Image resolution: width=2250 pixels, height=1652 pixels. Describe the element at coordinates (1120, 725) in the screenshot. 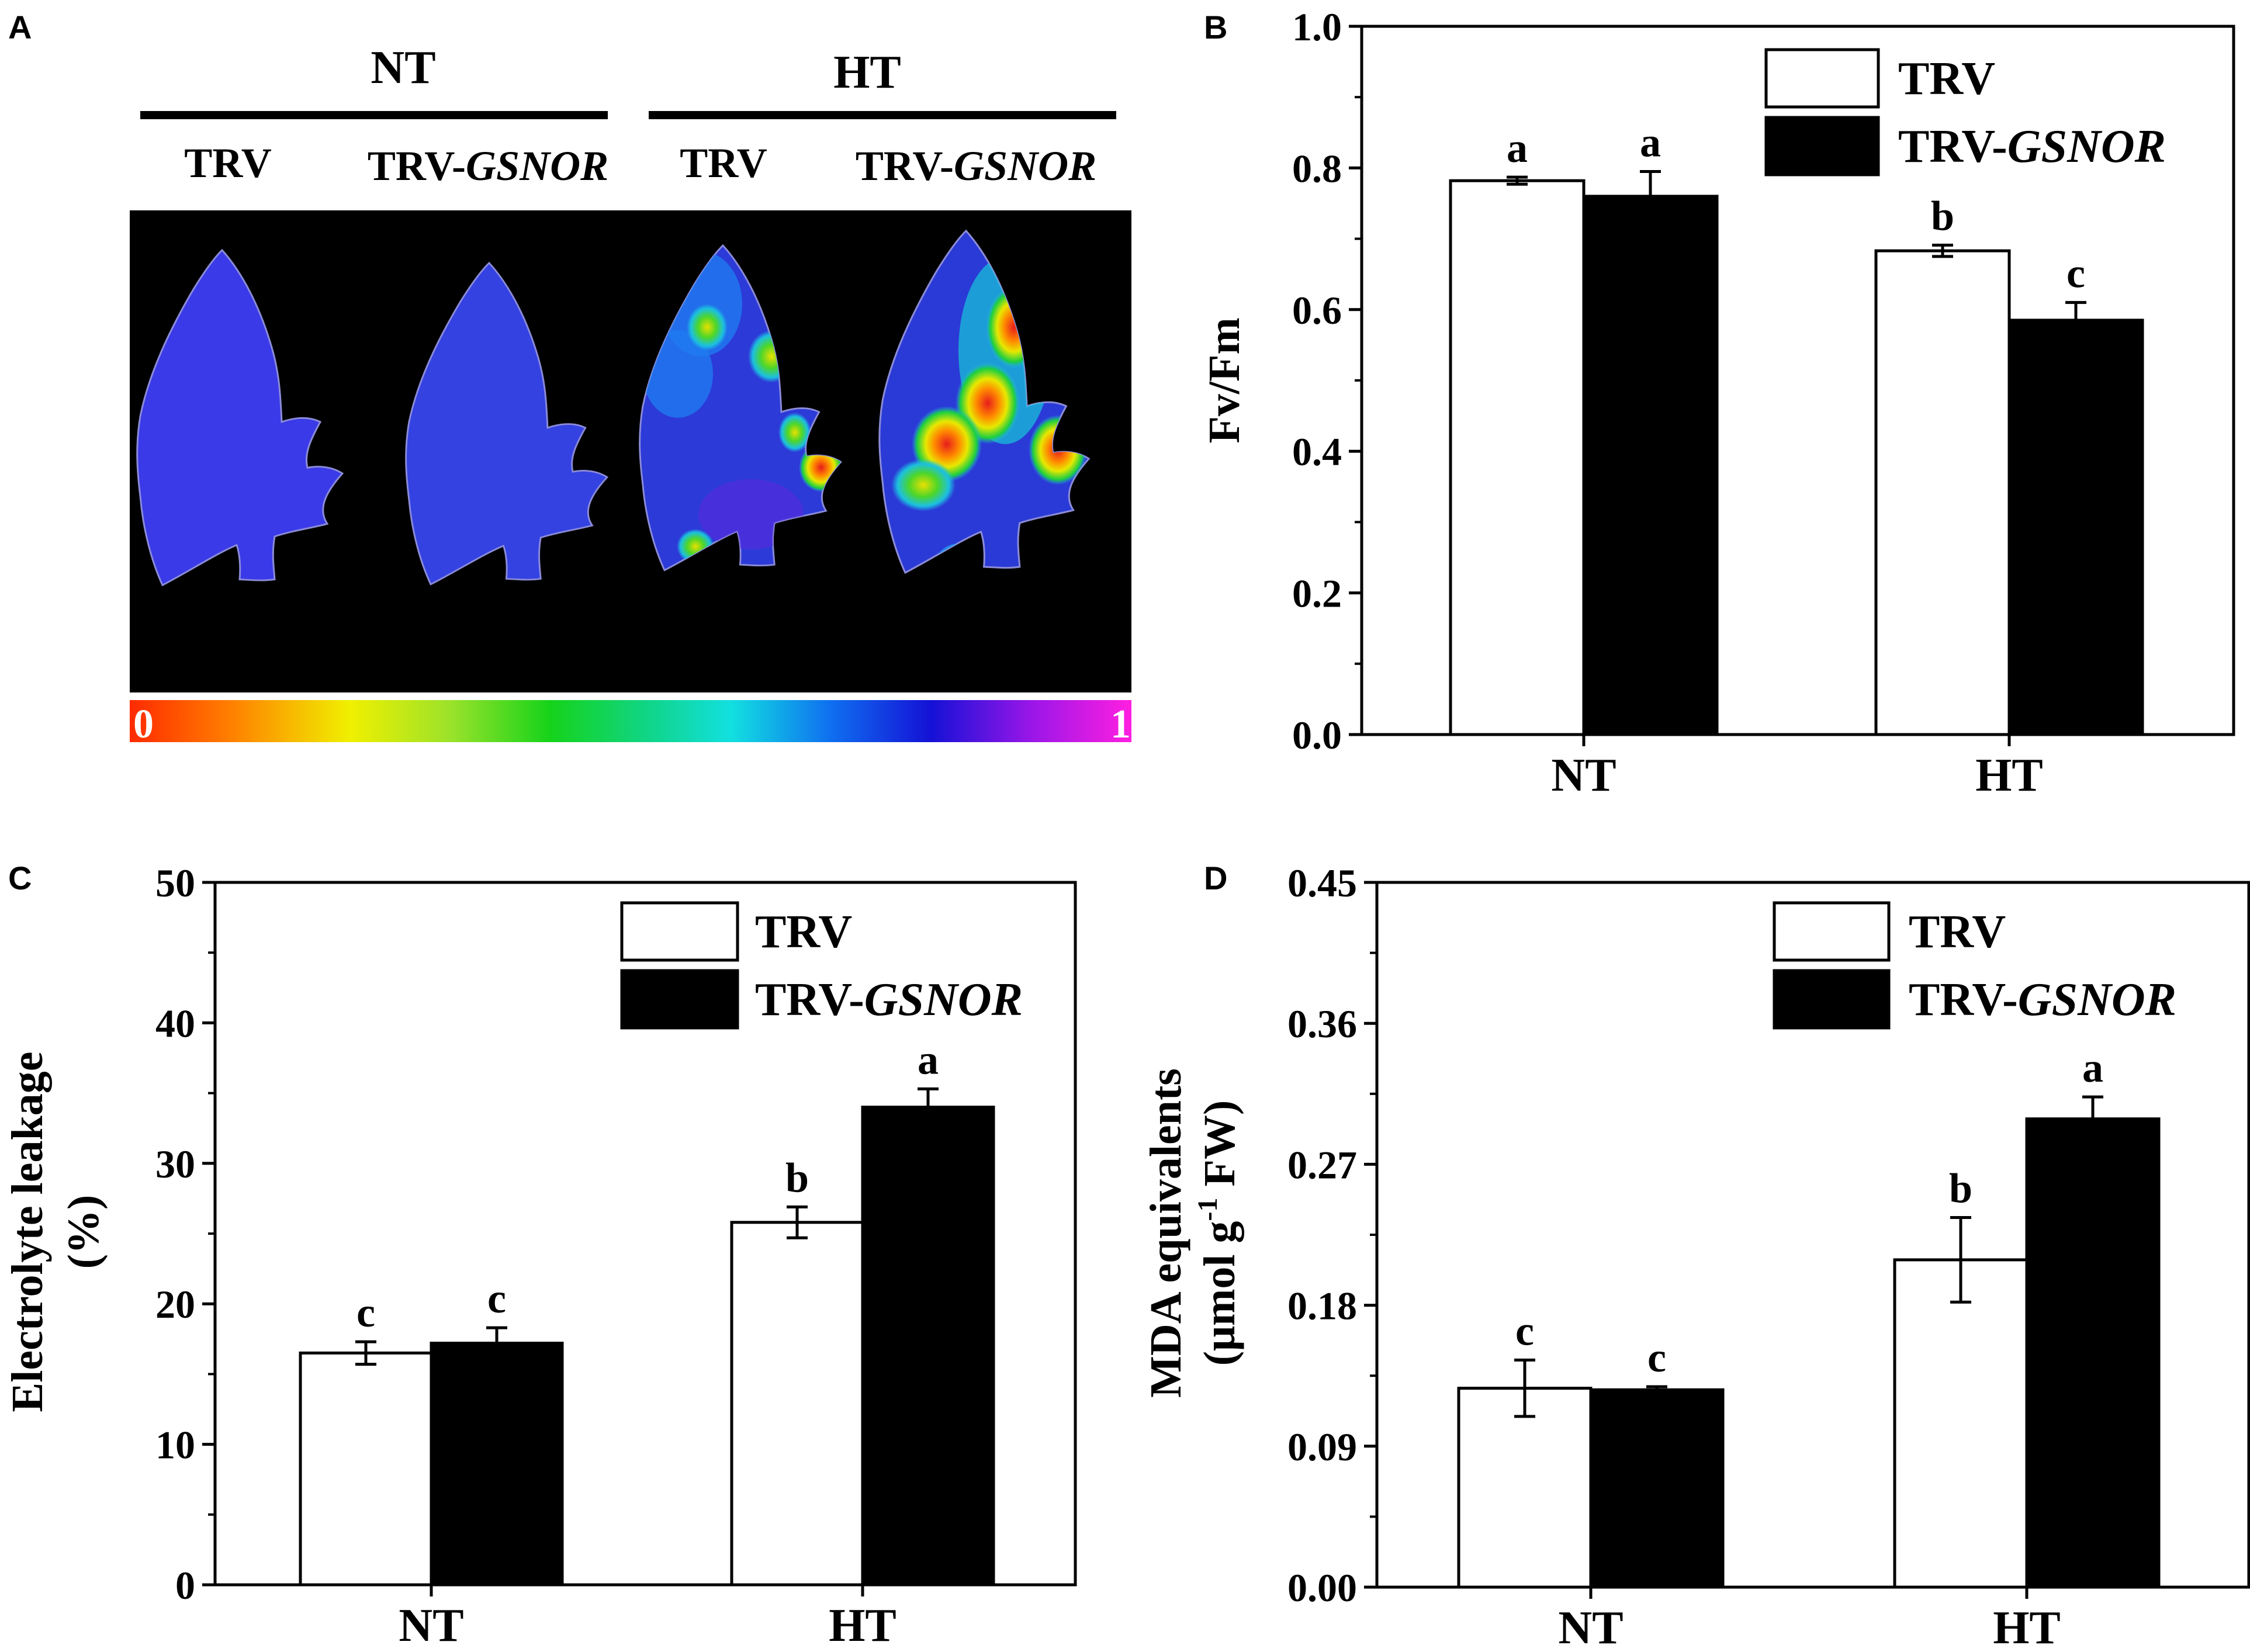

I see `colorbar-max-label: 1` at that location.